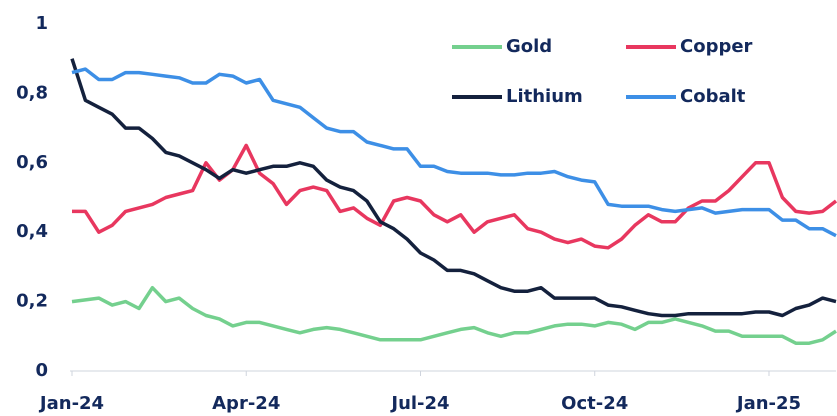 The width and height of the screenshot is (837, 416). What do you see at coordinates (41, 23) in the screenshot?
I see `y-tick-label: 1` at bounding box center [41, 23].